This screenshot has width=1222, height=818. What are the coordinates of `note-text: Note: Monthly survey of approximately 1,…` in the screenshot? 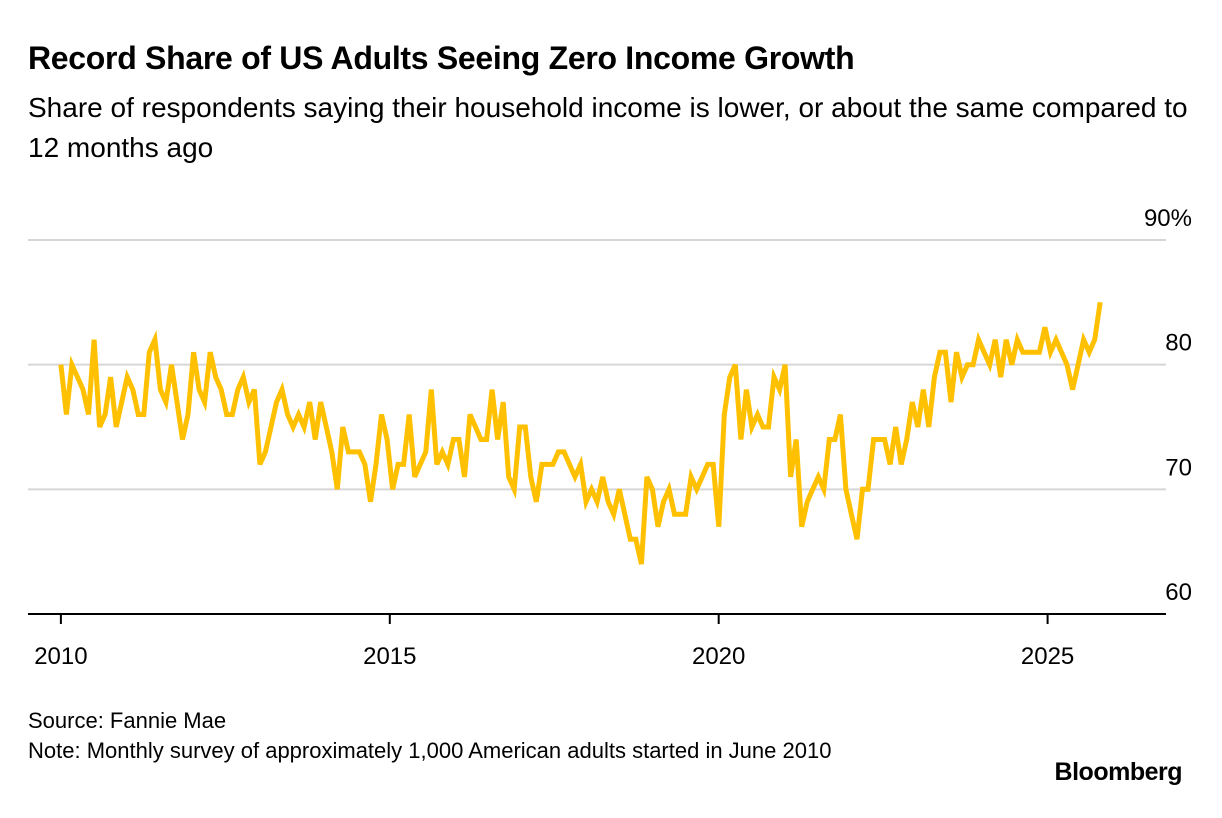 It's located at (430, 750).